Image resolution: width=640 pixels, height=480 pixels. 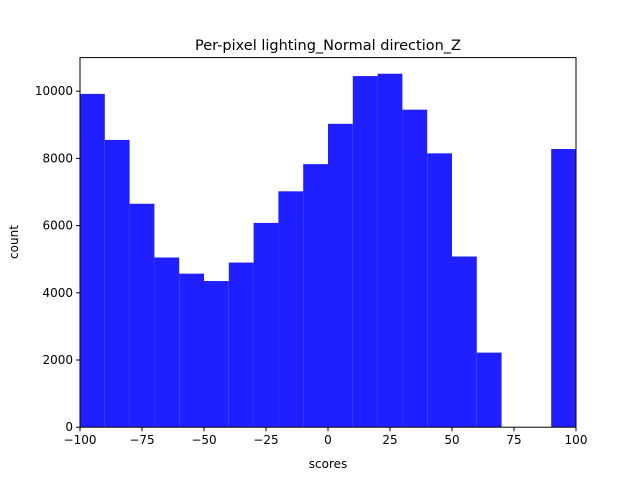 What do you see at coordinates (141, 440) in the screenshot?
I see `x-tick-label: −75` at bounding box center [141, 440].